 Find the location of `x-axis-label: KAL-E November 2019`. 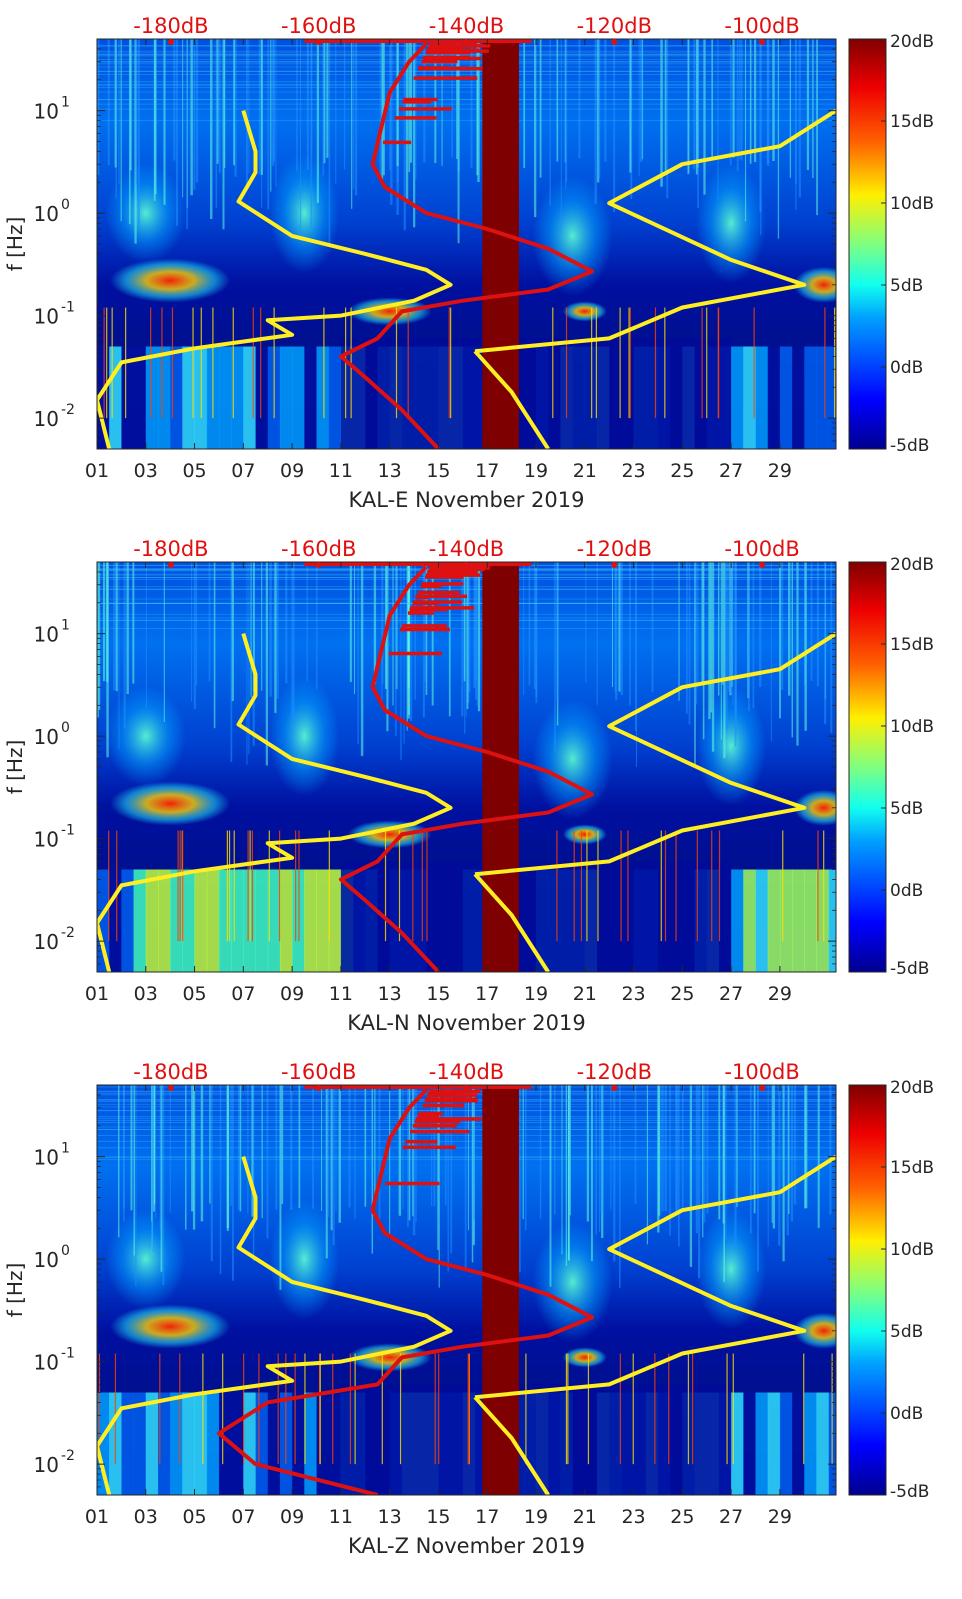

x-axis-label: KAL-E November 2019 is located at coordinates (467, 500).